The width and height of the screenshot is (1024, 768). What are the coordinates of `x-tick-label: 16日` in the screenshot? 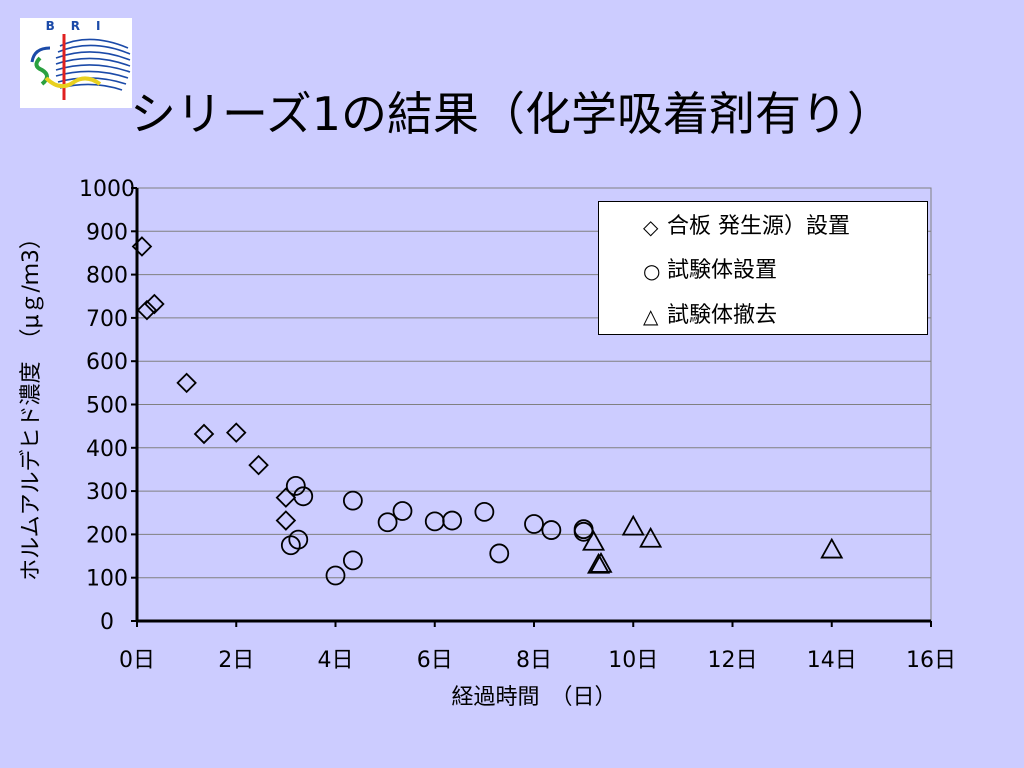 It's located at (931, 660).